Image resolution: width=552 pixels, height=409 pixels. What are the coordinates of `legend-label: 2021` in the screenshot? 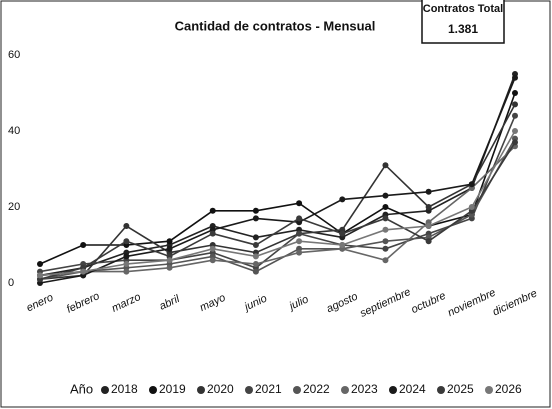 It's located at (268, 389).